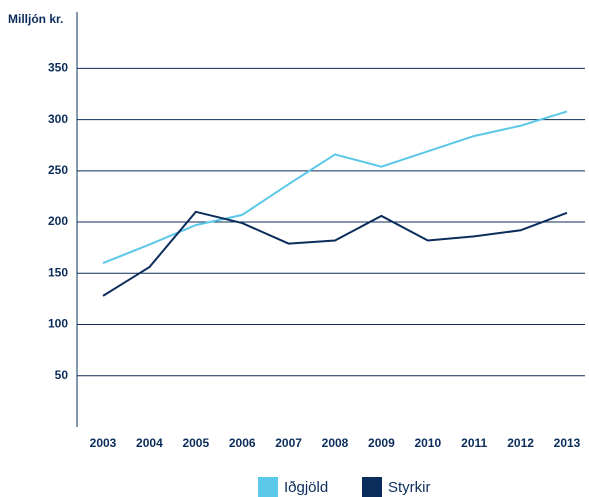 This screenshot has height=497, width=589. Describe the element at coordinates (62, 375) in the screenshot. I see `y-tick-label: 50` at that location.